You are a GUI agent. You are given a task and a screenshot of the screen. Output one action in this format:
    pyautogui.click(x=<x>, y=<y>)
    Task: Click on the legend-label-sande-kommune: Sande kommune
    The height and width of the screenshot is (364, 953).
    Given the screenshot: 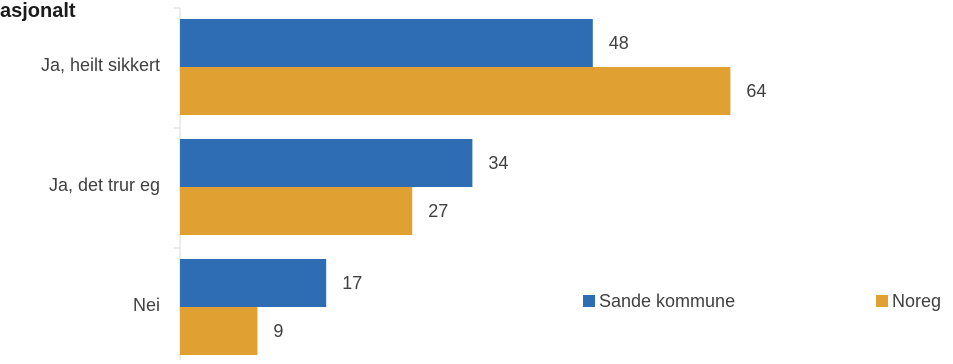 What is the action you would take?
    pyautogui.click(x=667, y=301)
    